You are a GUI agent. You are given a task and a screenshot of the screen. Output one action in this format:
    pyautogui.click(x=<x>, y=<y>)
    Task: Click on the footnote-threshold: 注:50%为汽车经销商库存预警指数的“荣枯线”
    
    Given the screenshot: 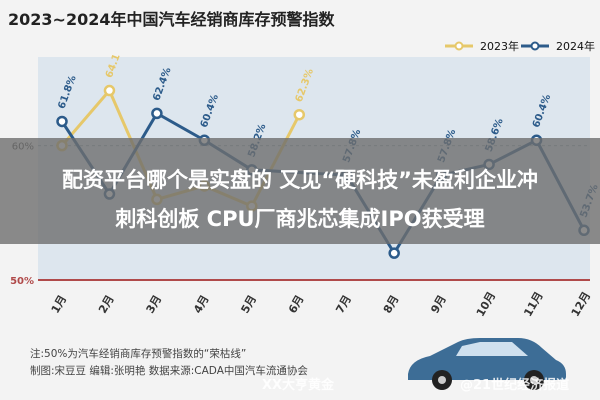 What is the action you would take?
    pyautogui.click(x=138, y=354)
    